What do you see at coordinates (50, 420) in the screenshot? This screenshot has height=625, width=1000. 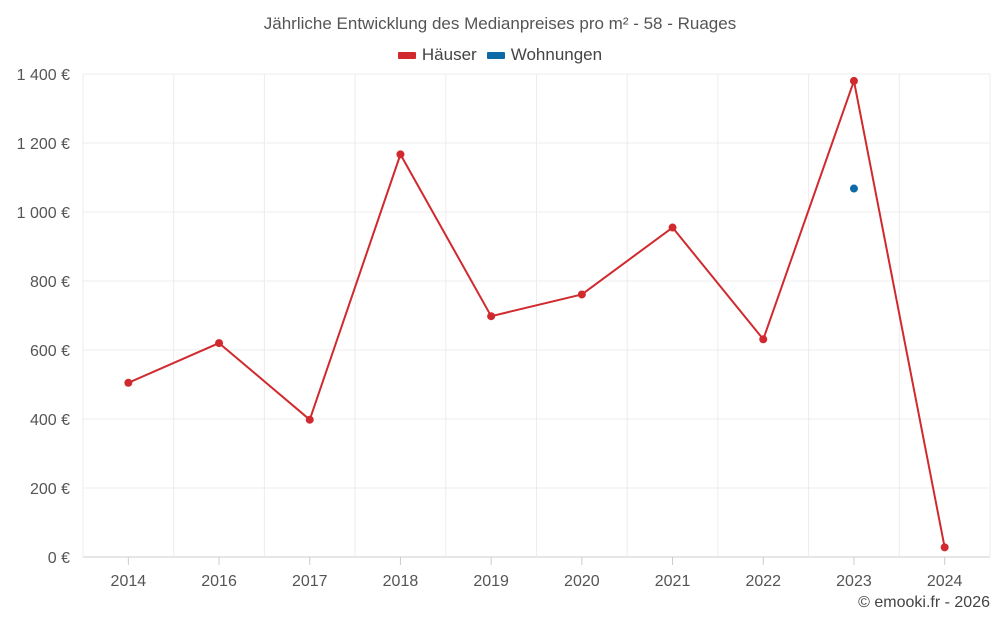 I see `y-tick-label: 400 €` at bounding box center [50, 420].